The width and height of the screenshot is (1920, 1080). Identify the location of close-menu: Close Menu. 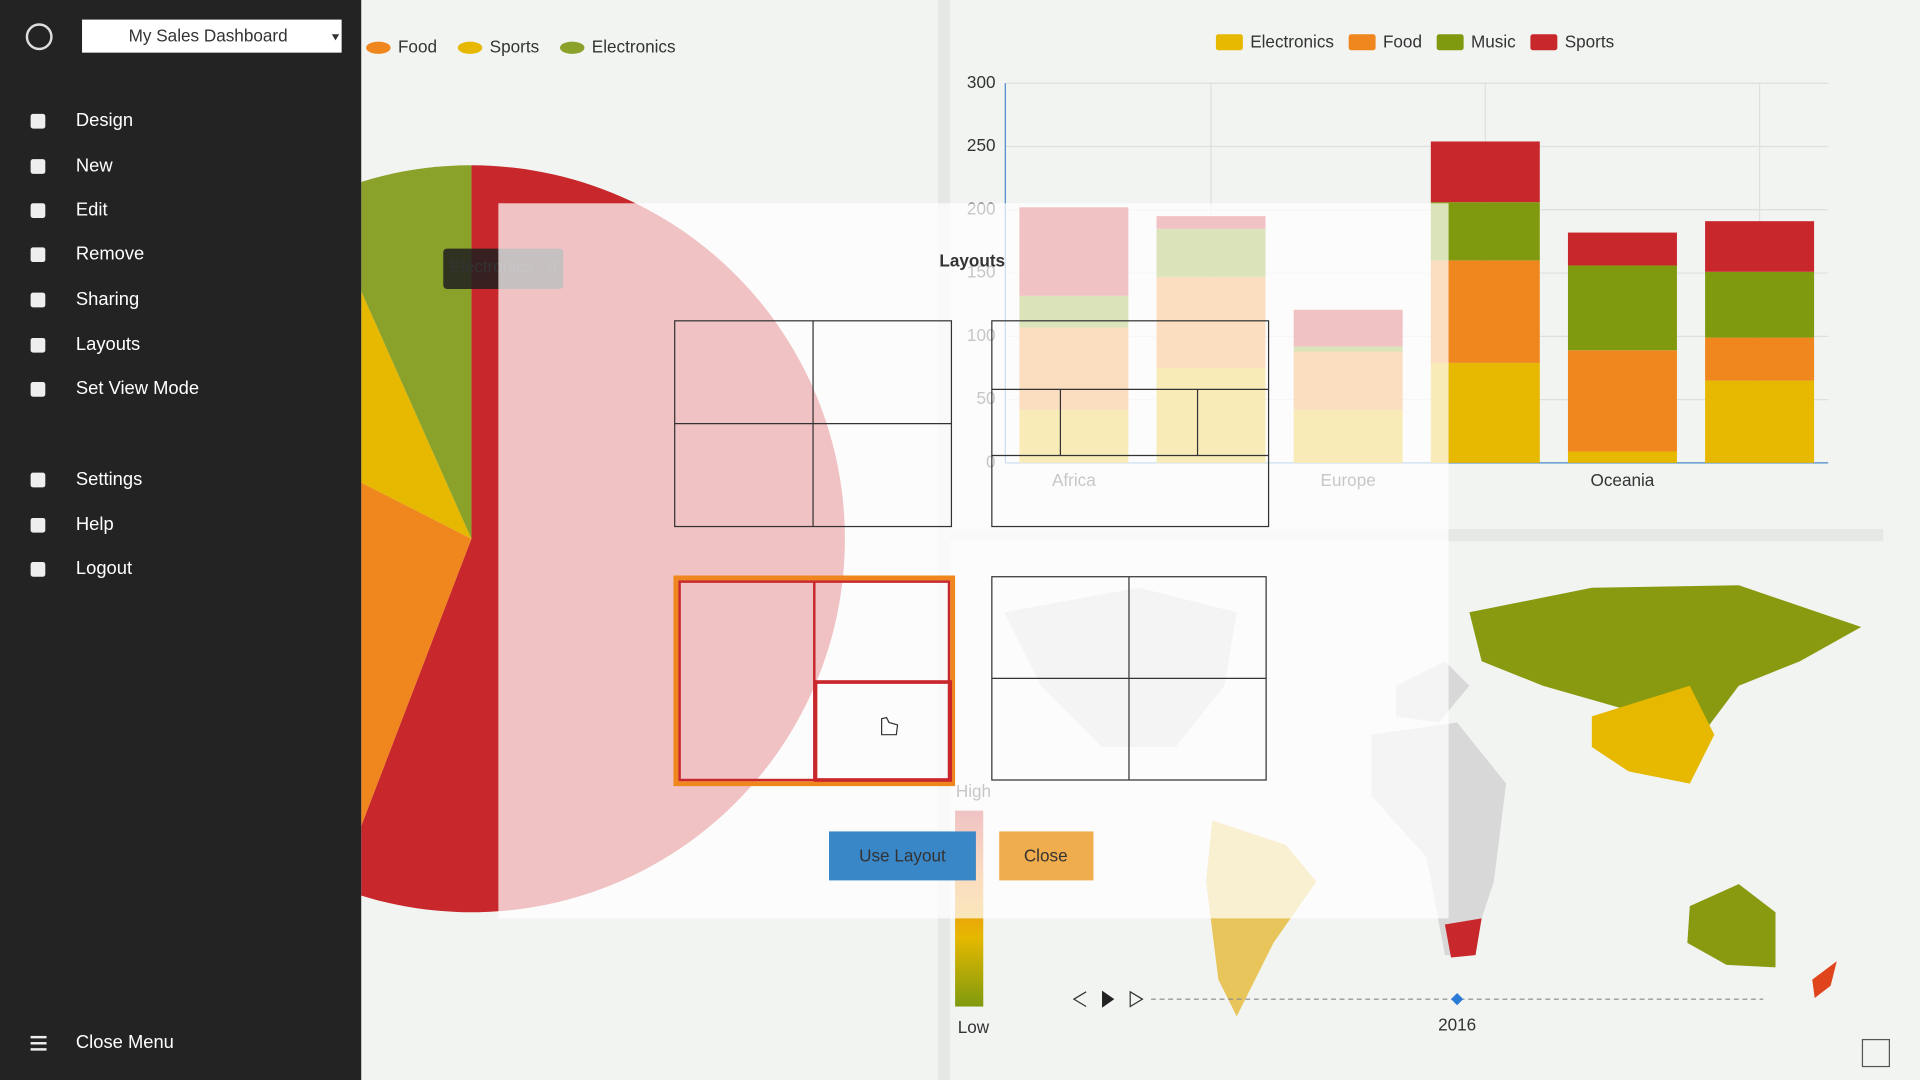
(102, 1041).